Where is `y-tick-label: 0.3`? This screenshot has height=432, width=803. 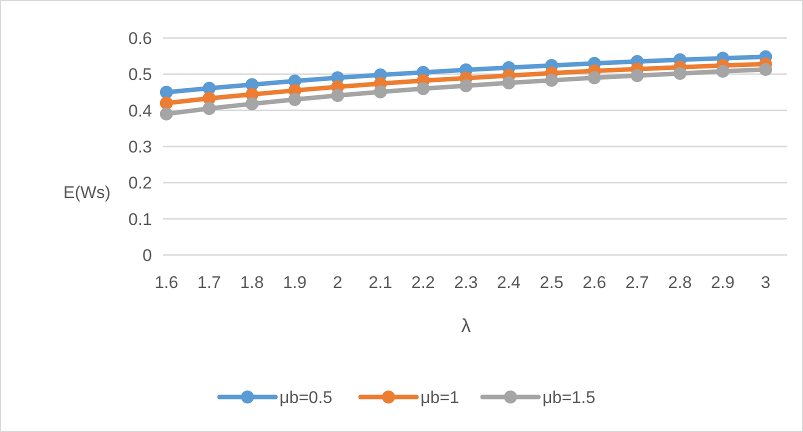
y-tick-label: 0.3 is located at coordinates (140, 146).